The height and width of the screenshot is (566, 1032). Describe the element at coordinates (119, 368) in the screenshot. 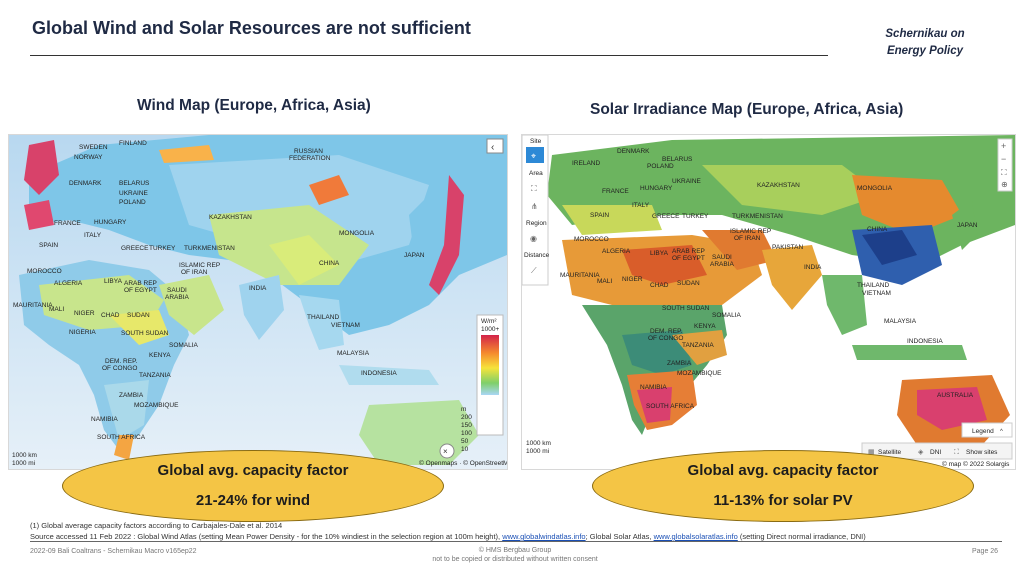

I see `label-of-congo: OF CONGO` at that location.